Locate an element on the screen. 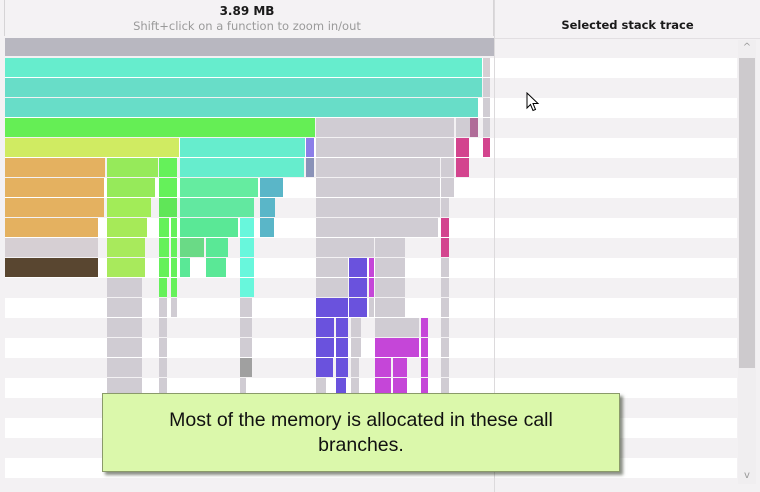 Image resolution: width=760 pixels, height=492 pixels. scrollbar-thumb is located at coordinates (747, 213).